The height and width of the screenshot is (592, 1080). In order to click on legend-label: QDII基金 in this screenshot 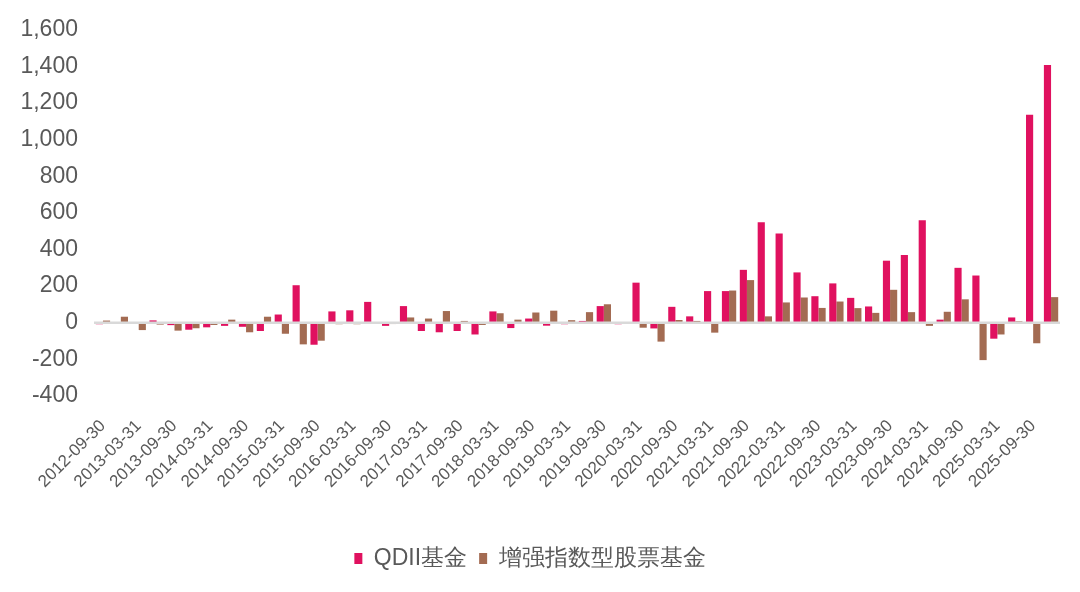, I will do `click(420, 556)`.